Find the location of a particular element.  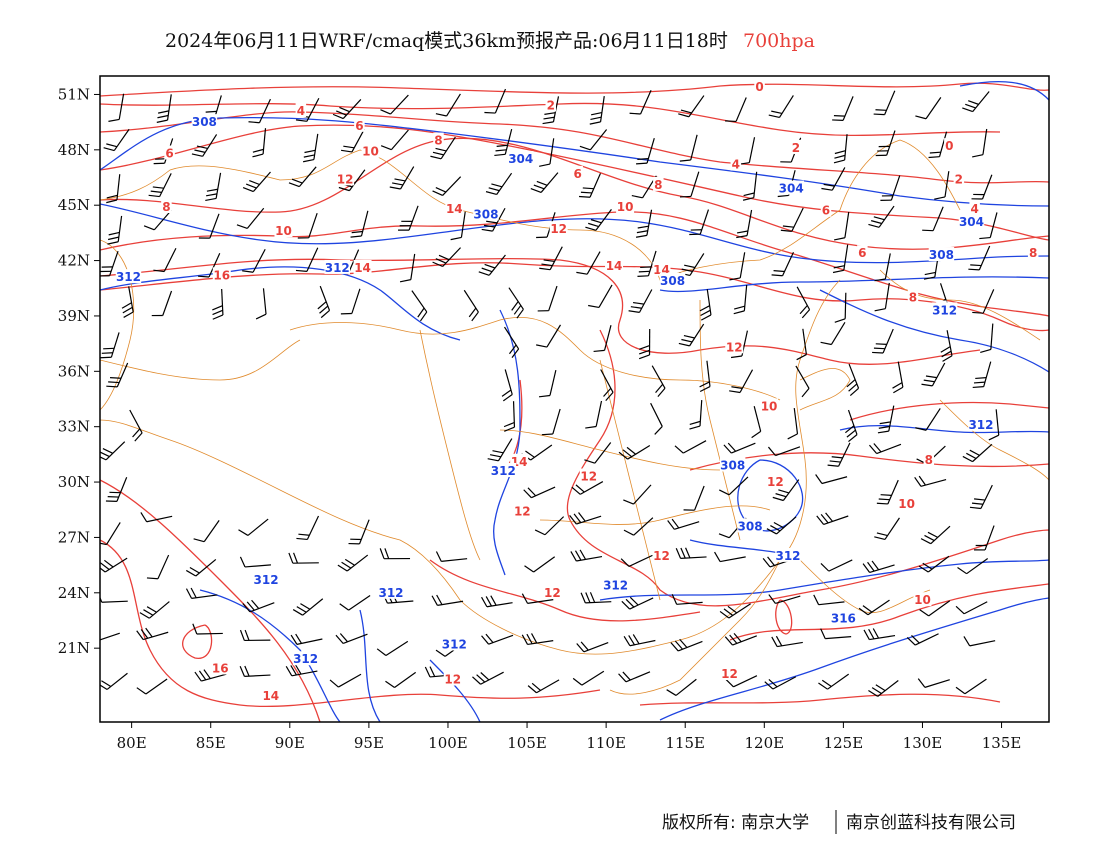

y-axis: 51N 48N 45N 42N 39N 36N 33N 30N 27N 24N 21N is located at coordinates (79, 371).